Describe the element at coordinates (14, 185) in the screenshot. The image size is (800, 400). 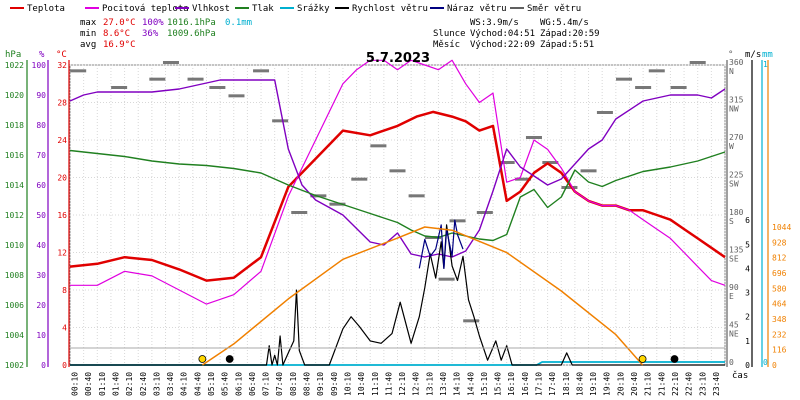
I see `hpa-tick-label: 1014` at that location.